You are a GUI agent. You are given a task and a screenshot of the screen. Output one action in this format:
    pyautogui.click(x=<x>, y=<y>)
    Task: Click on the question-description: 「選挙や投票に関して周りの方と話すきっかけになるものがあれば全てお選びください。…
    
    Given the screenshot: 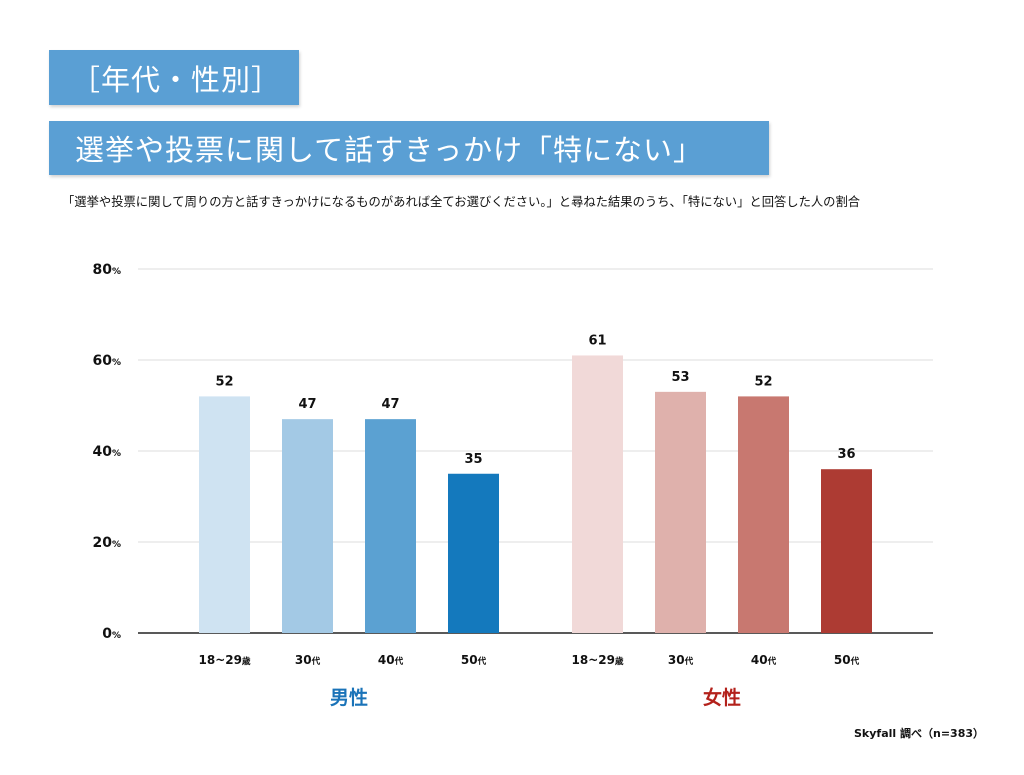 What is the action you would take?
    pyautogui.click(x=461, y=202)
    